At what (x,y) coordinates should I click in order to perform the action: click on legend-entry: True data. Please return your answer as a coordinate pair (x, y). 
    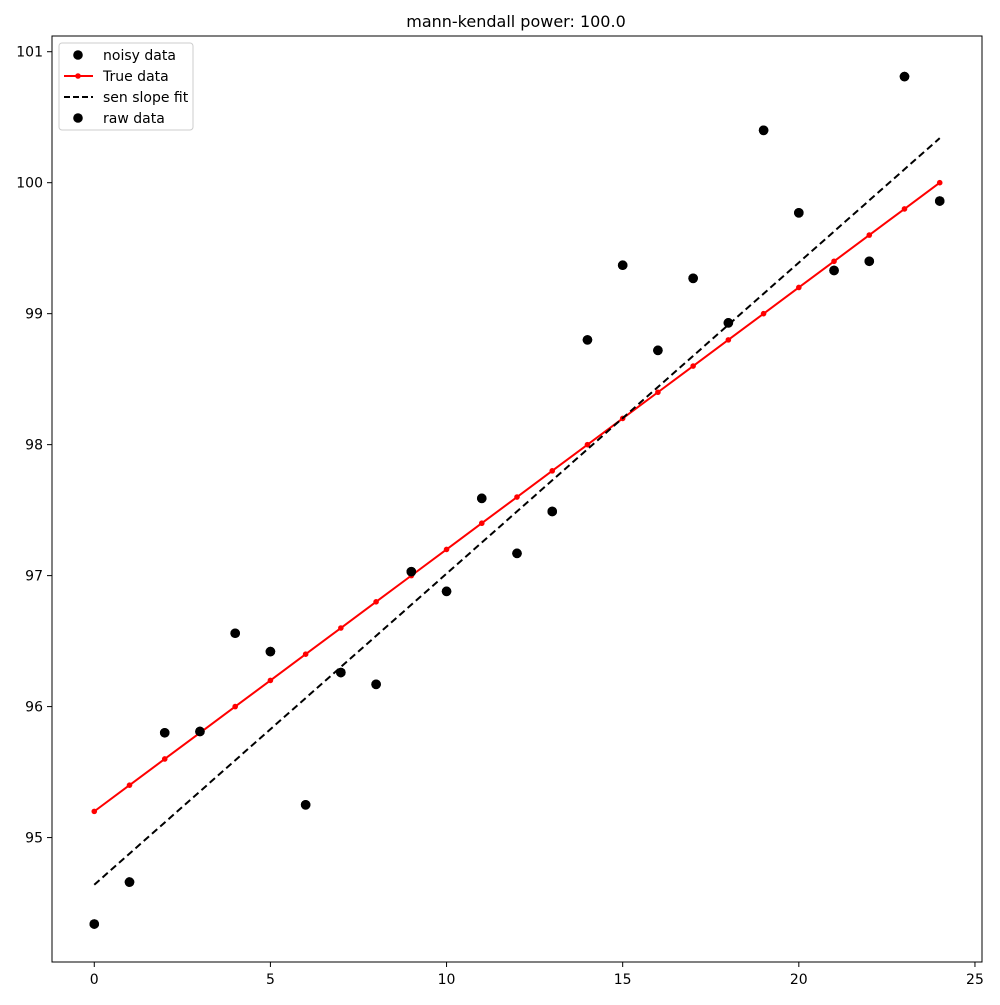
    Looking at the image, I should click on (116, 77).